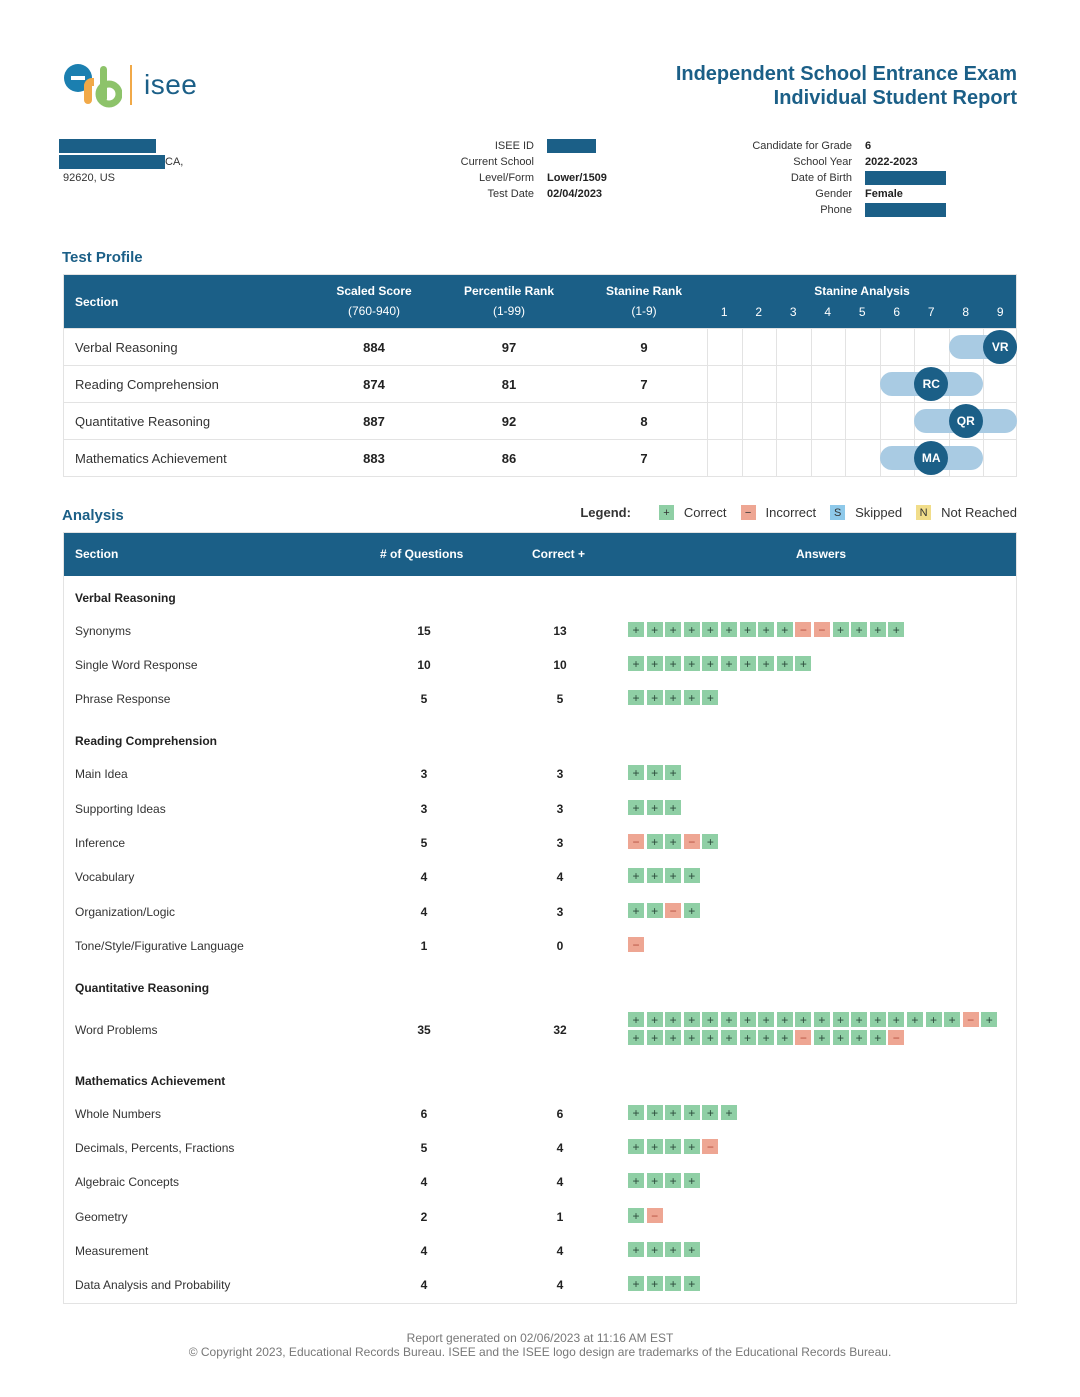  I want to click on analysis-title: Analysis, so click(93, 515).